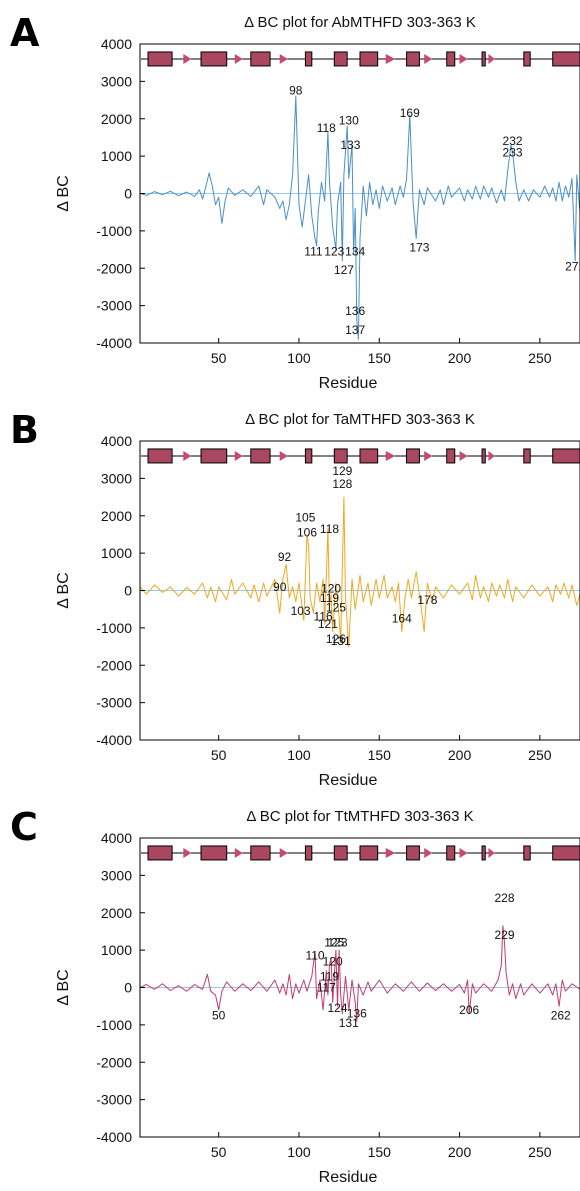  What do you see at coordinates (299, 358) in the screenshot?
I see `x-tick-label: 100` at bounding box center [299, 358].